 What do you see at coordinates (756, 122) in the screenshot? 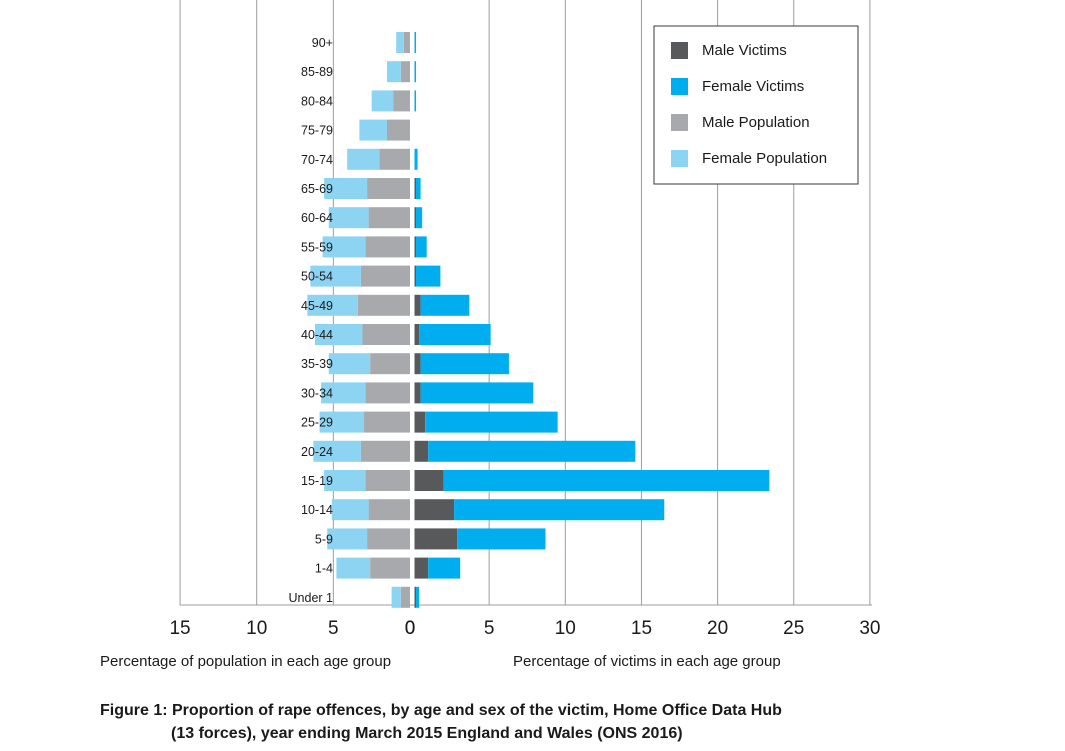
I see `legend-label-male-population: Male Population` at bounding box center [756, 122].